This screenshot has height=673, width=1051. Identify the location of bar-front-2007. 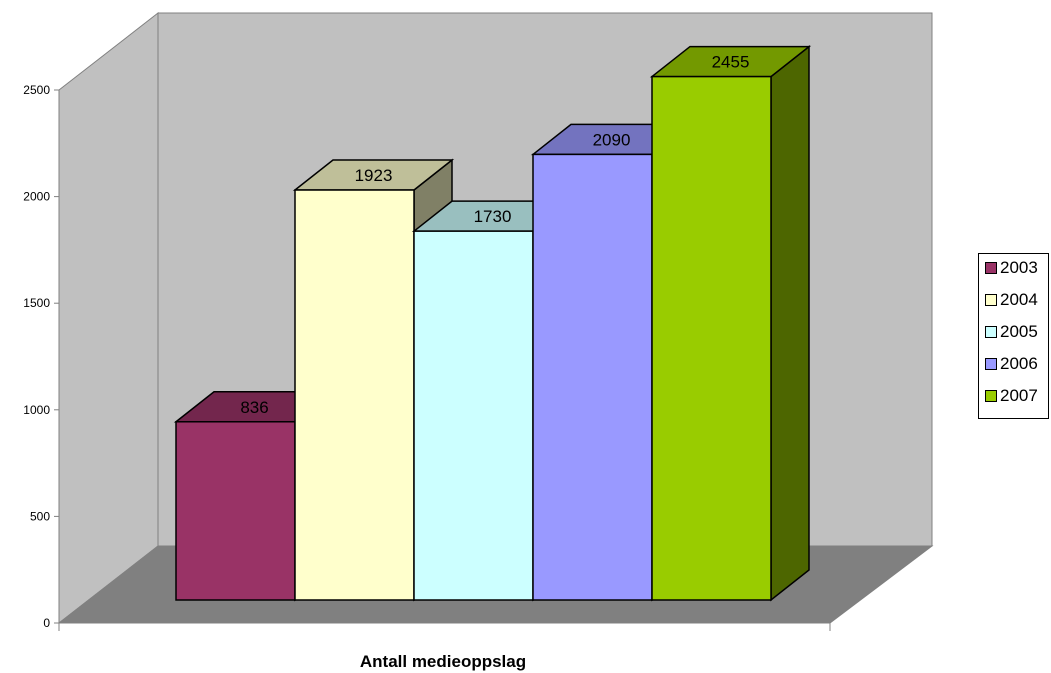
(711, 338).